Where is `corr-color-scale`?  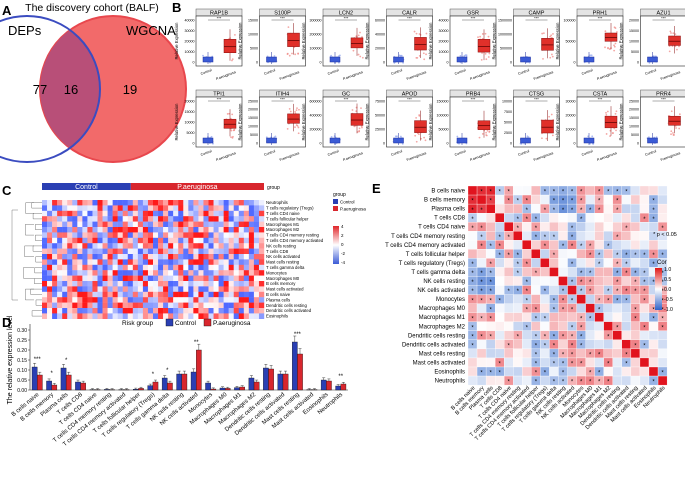 corr-color-scale is located at coordinates (658, 289).